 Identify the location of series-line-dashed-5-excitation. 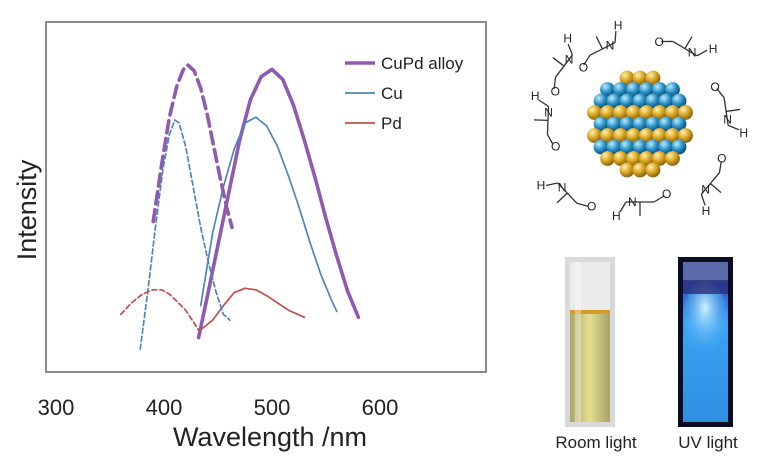
(160, 310).